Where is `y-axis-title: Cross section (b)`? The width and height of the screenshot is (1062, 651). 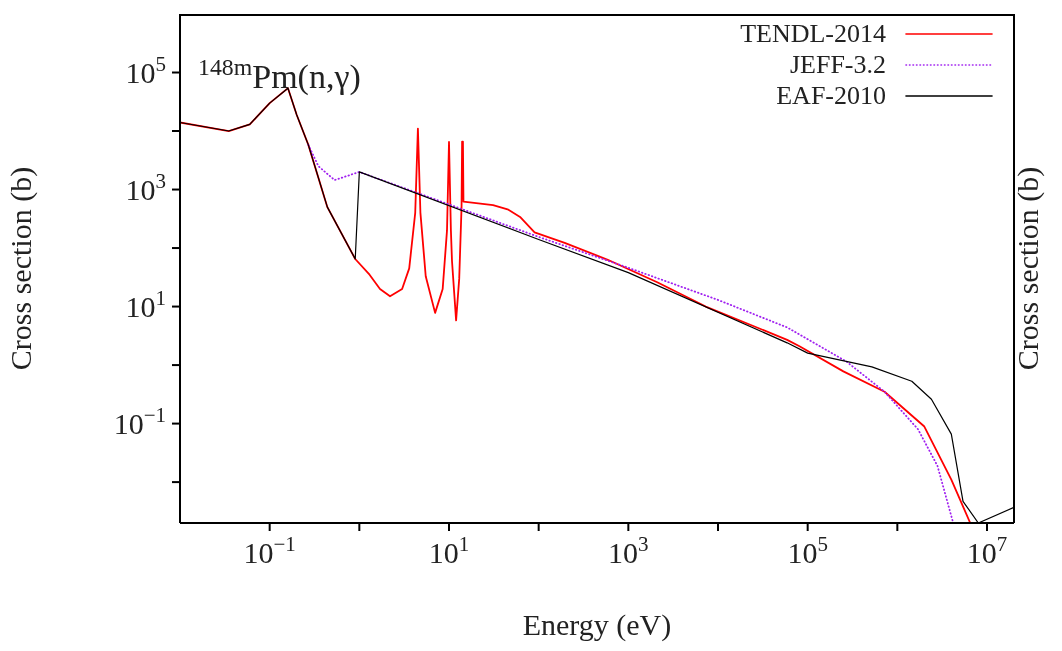 y-axis-title: Cross section (b) is located at coordinates (20, 268).